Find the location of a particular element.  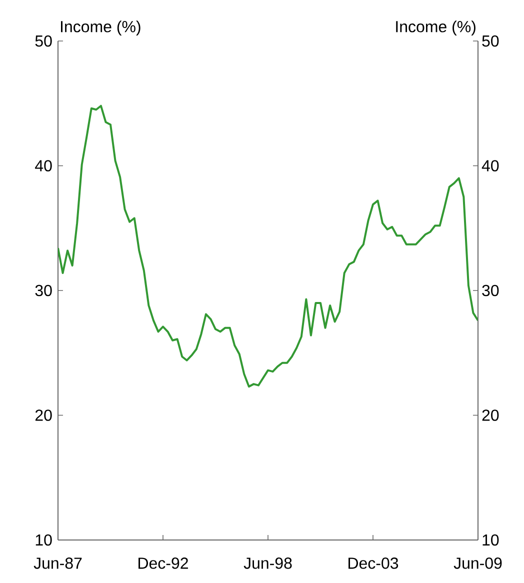

x-tick-label: Jun-87 is located at coordinates (58, 563).